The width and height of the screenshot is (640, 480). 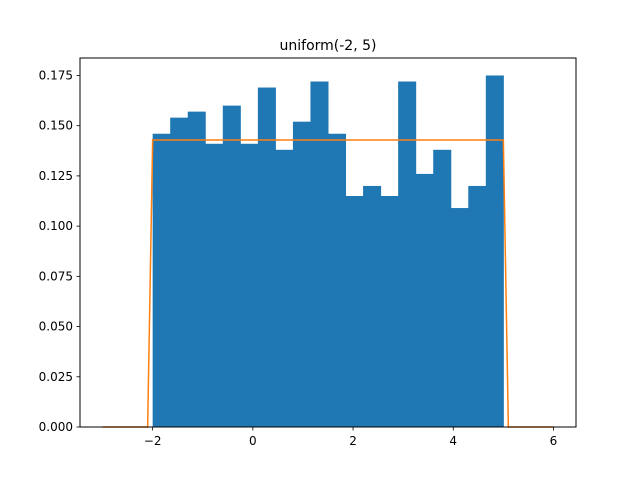 I want to click on y-tick-label: 0.175, so click(x=56, y=75).